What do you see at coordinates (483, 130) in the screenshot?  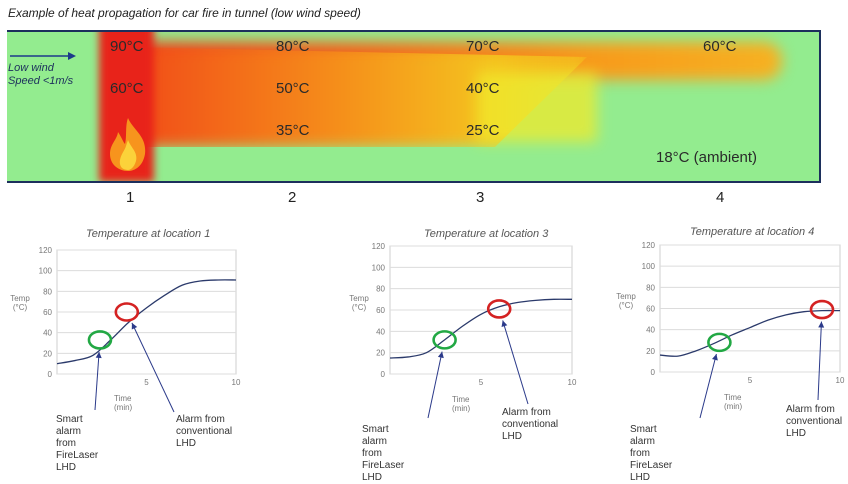 I see `temp-label-25: 25°C` at bounding box center [483, 130].